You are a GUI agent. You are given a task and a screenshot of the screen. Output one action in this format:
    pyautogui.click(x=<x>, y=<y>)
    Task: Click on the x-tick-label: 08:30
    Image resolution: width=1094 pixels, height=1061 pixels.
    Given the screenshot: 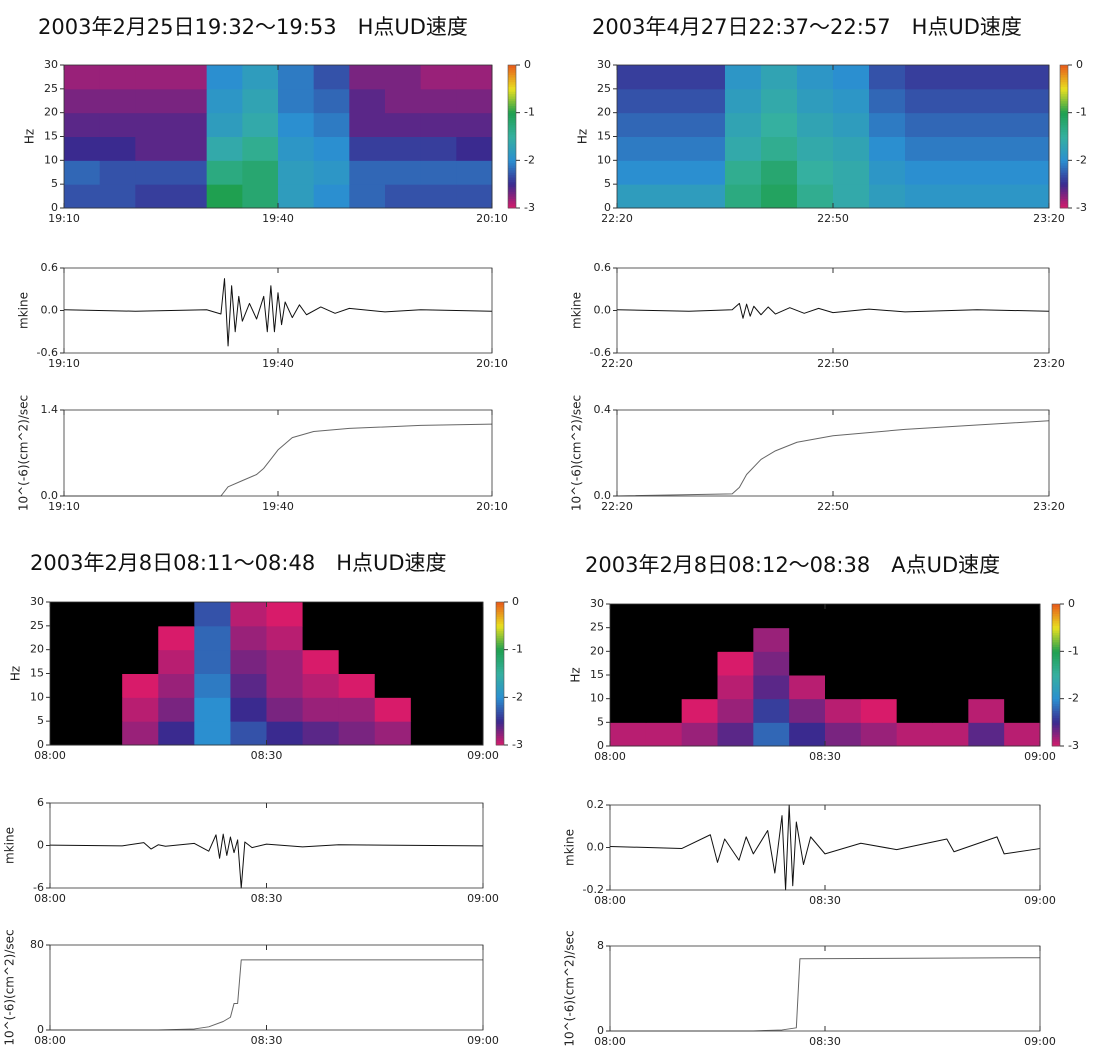 What is the action you would take?
    pyautogui.click(x=267, y=1040)
    